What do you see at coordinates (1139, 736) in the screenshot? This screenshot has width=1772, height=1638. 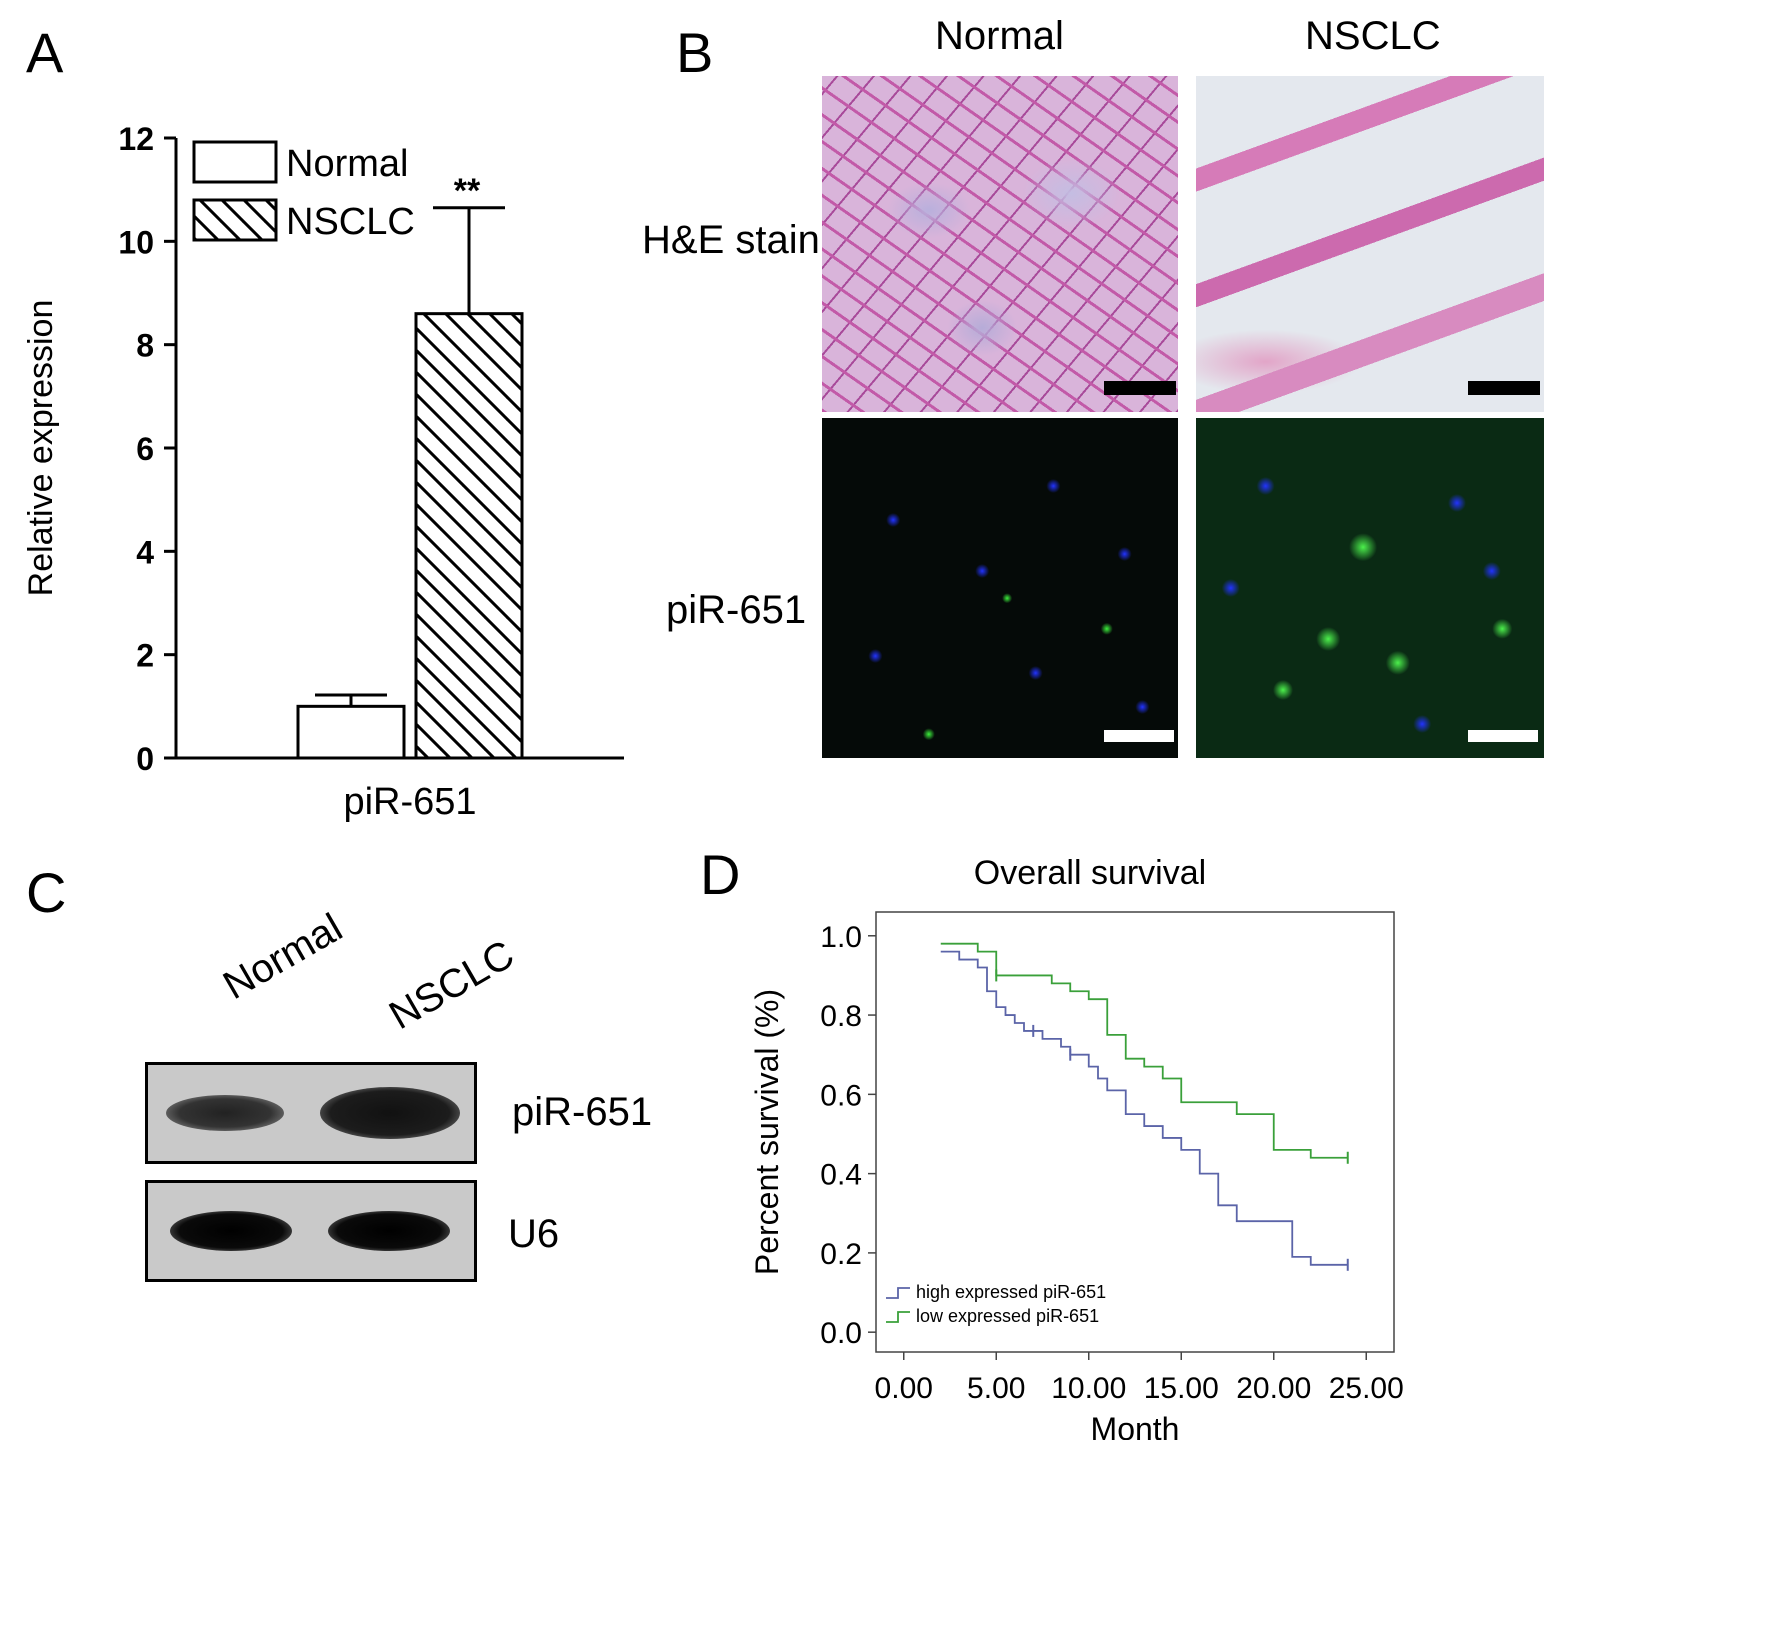 I see `if-normal-scale-bar` at bounding box center [1139, 736].